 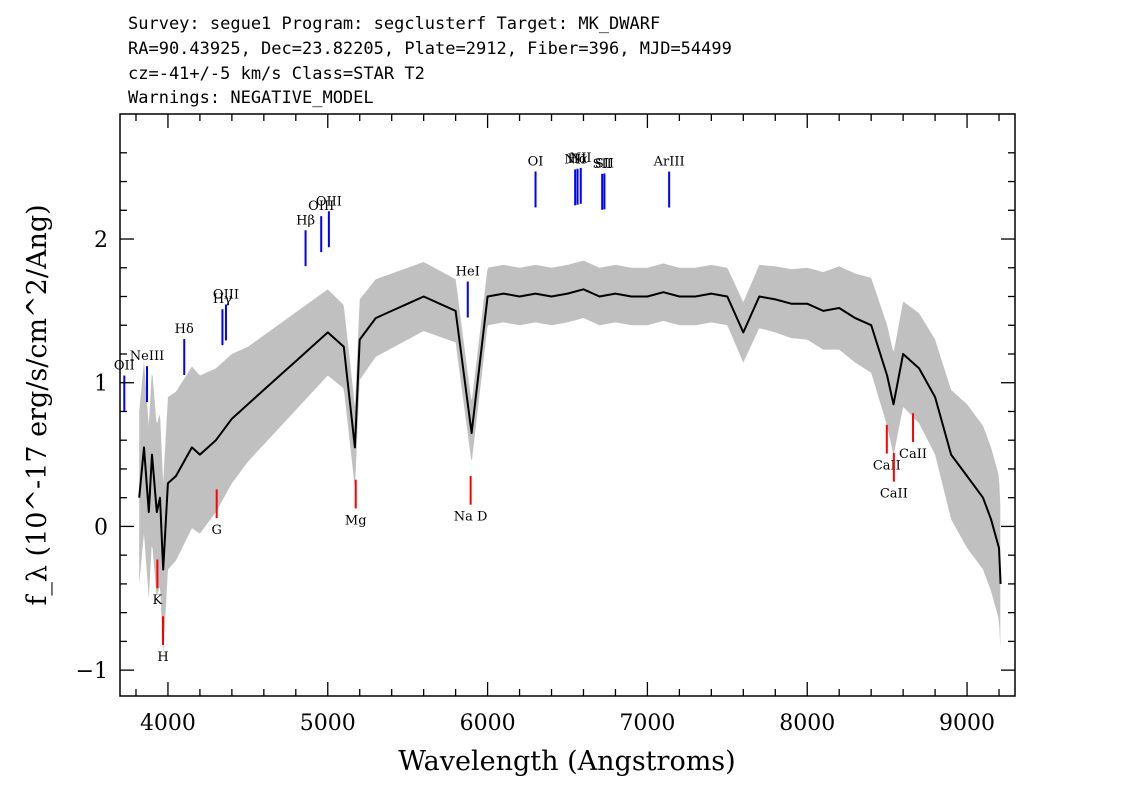 I want to click on x-axis-title: Wavelength (Angstroms), so click(x=566, y=761).